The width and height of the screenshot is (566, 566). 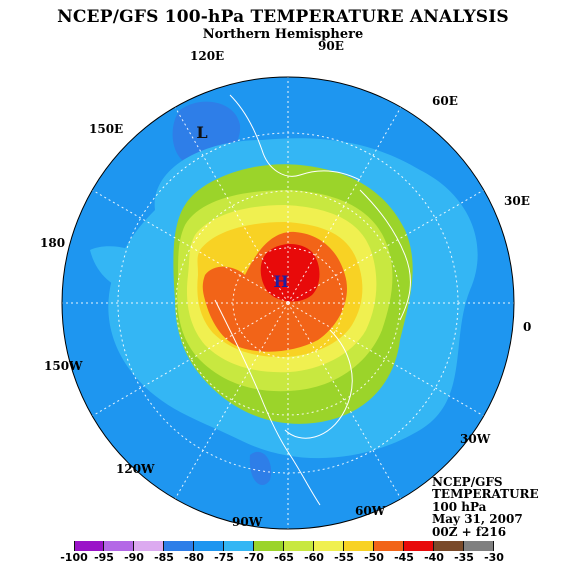 I want to click on lon-label-30e: 30E, so click(x=517, y=201).